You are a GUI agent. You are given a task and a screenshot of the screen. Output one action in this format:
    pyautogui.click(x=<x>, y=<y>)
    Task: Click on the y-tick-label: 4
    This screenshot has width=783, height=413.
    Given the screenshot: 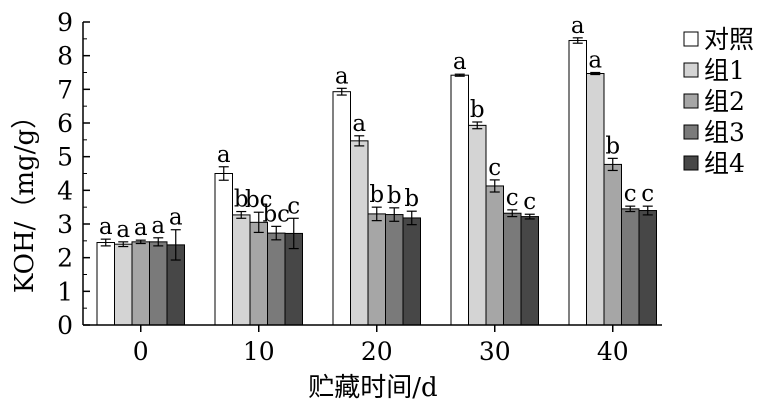 What is the action you would take?
    pyautogui.click(x=65, y=190)
    